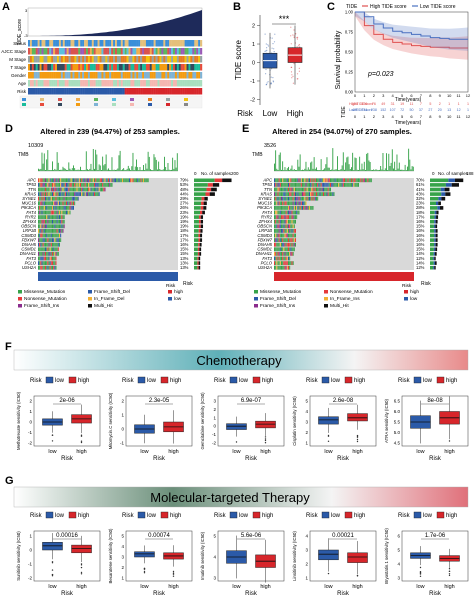 The image size is (474, 595). I want to click on drug-box-low, so click(328, 555).